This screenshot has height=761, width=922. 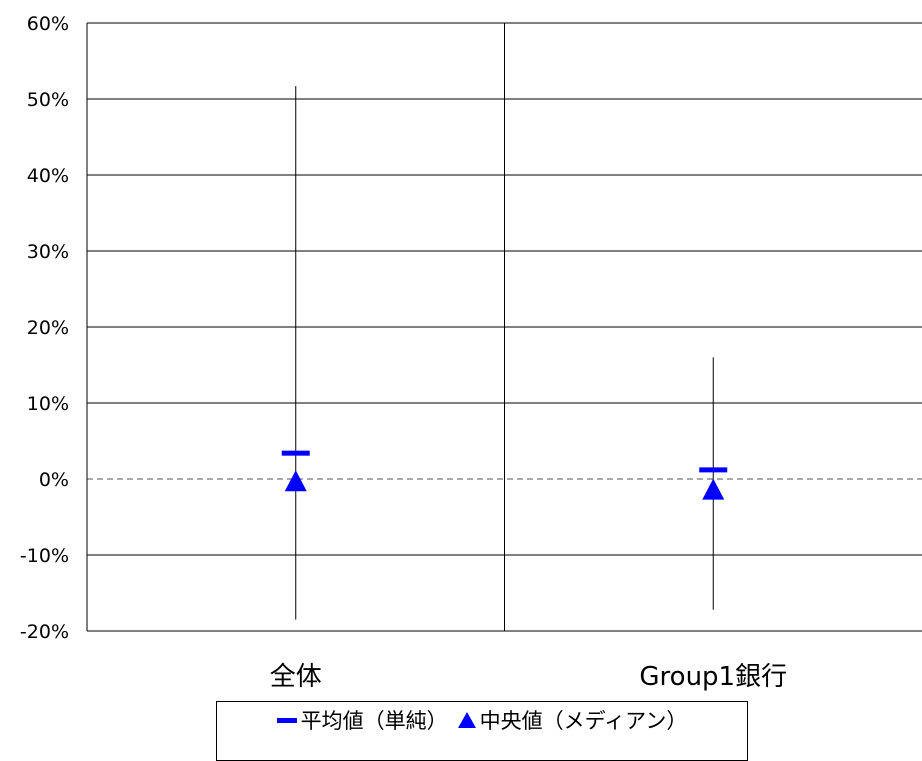 What do you see at coordinates (374, 721) in the screenshot?
I see `legend-mean-label: 平均値（単純）` at bounding box center [374, 721].